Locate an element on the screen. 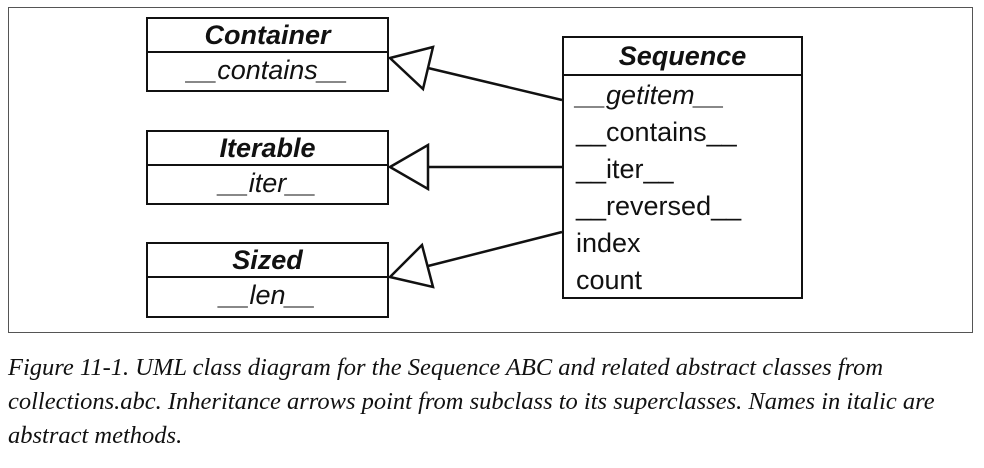  arrowhead-container is located at coordinates (411, 68).